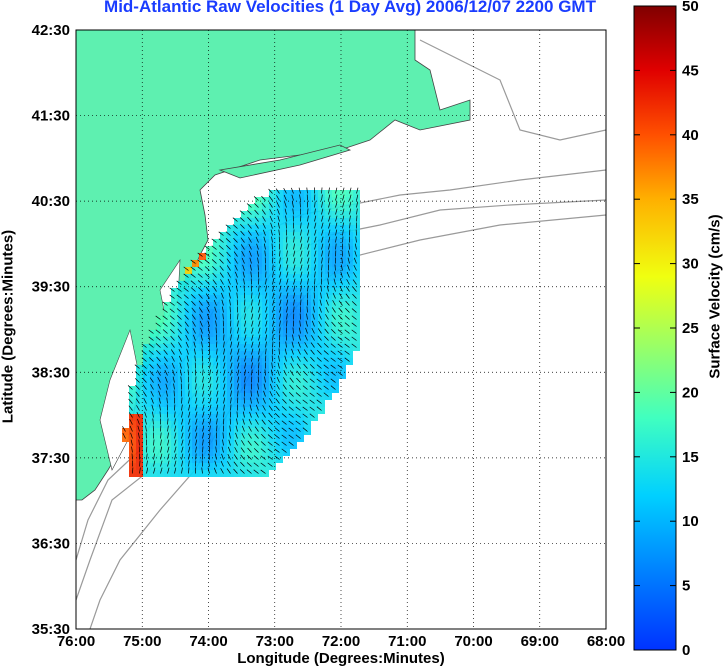 The height and width of the screenshot is (671, 724). What do you see at coordinates (715, 296) in the screenshot?
I see `colorbar-label: Surface Velocity (cm/s)` at bounding box center [715, 296].